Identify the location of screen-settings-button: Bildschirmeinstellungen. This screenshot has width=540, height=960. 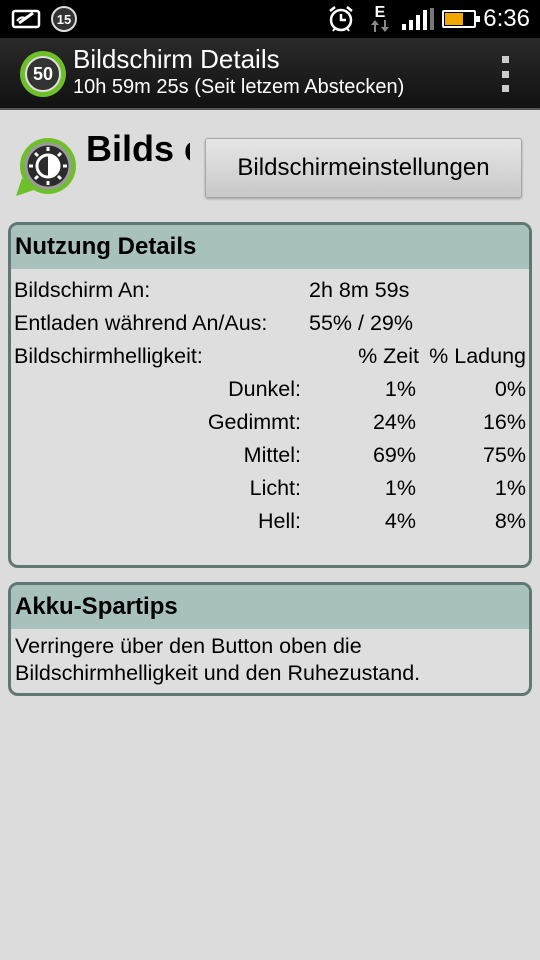
(363, 168).